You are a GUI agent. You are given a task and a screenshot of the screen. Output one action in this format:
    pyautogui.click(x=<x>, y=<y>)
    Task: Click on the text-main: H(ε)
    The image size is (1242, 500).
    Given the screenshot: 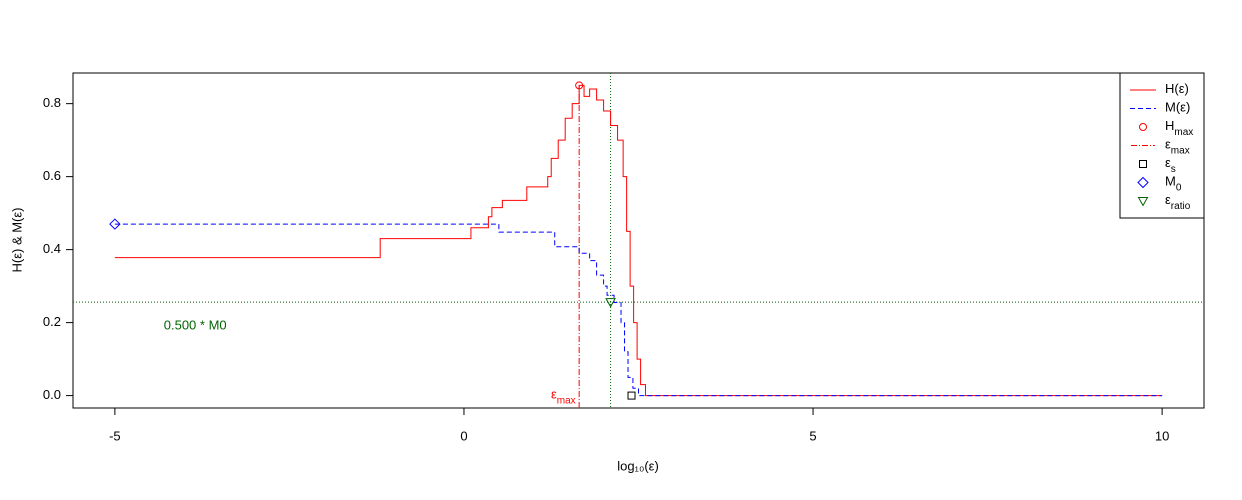 What is the action you would take?
    pyautogui.click(x=1177, y=88)
    